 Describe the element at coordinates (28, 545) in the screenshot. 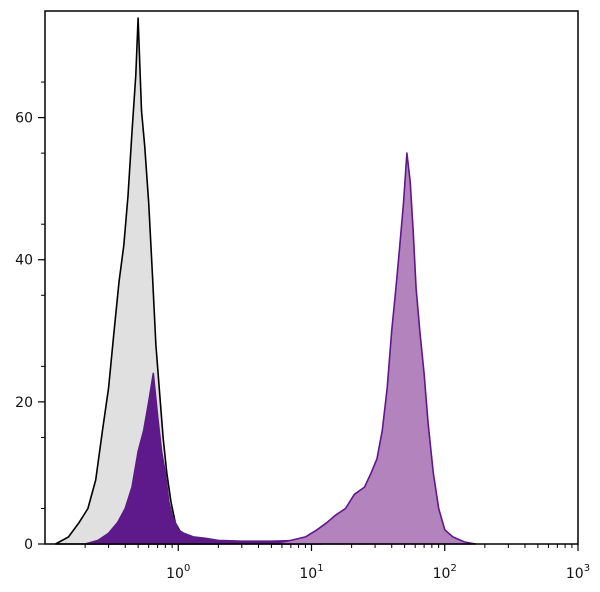

I see `y-tick-label: 0` at that location.